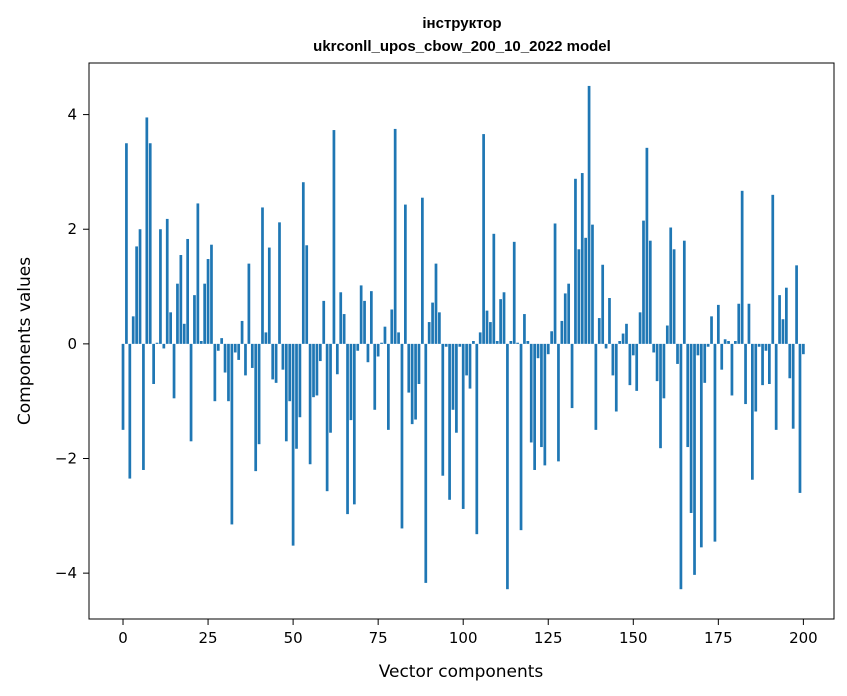  What do you see at coordinates (718, 638) in the screenshot?
I see `x-tick-label-175: 175` at bounding box center [718, 638].